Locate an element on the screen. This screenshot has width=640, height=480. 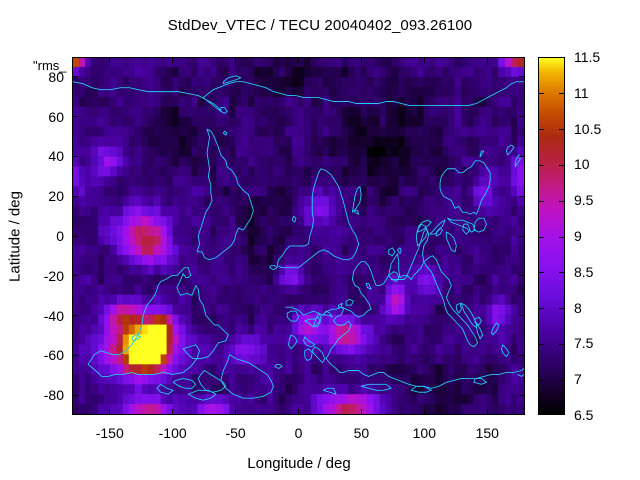
y-tick-label: 80 is located at coordinates (56, 76).